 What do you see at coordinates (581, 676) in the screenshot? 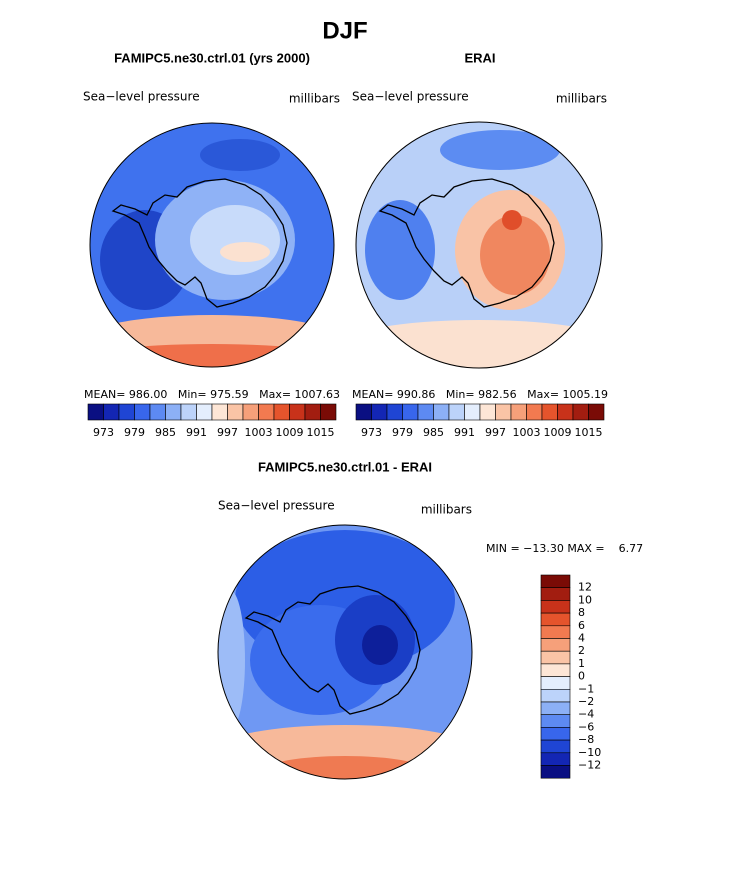
I see `colorbar-label: 0` at bounding box center [581, 676].